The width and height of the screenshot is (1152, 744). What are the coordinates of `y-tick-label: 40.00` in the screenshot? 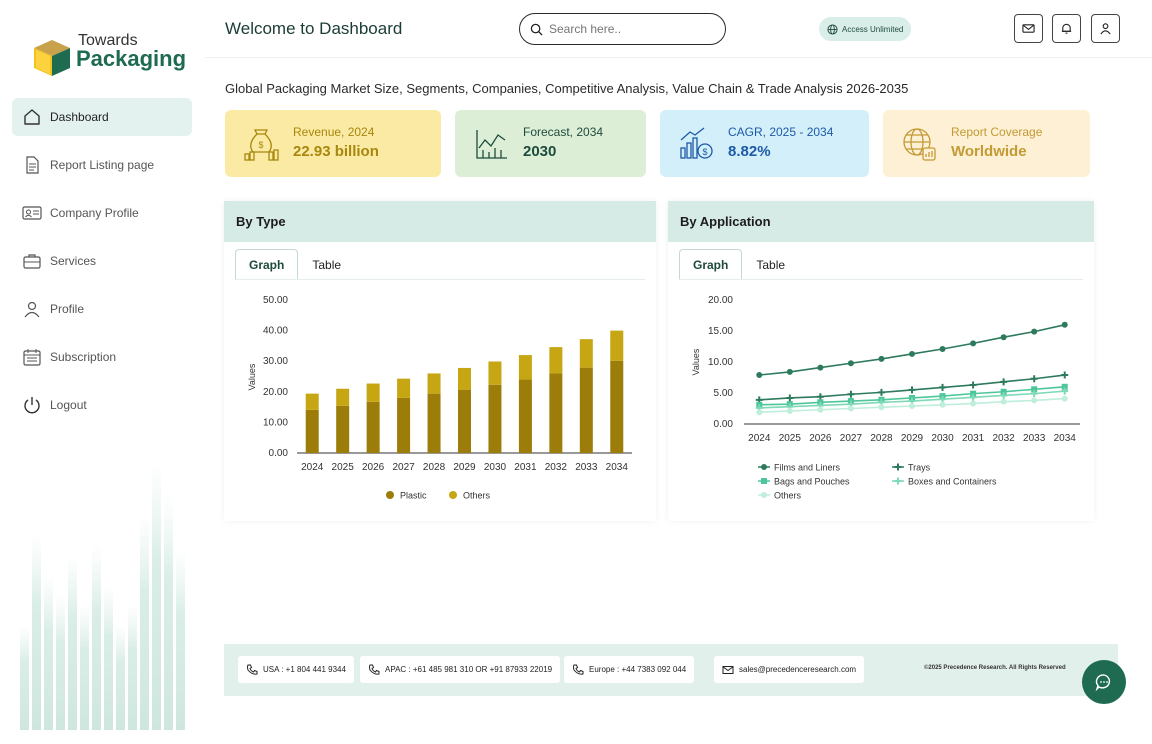 It's located at (275, 331).